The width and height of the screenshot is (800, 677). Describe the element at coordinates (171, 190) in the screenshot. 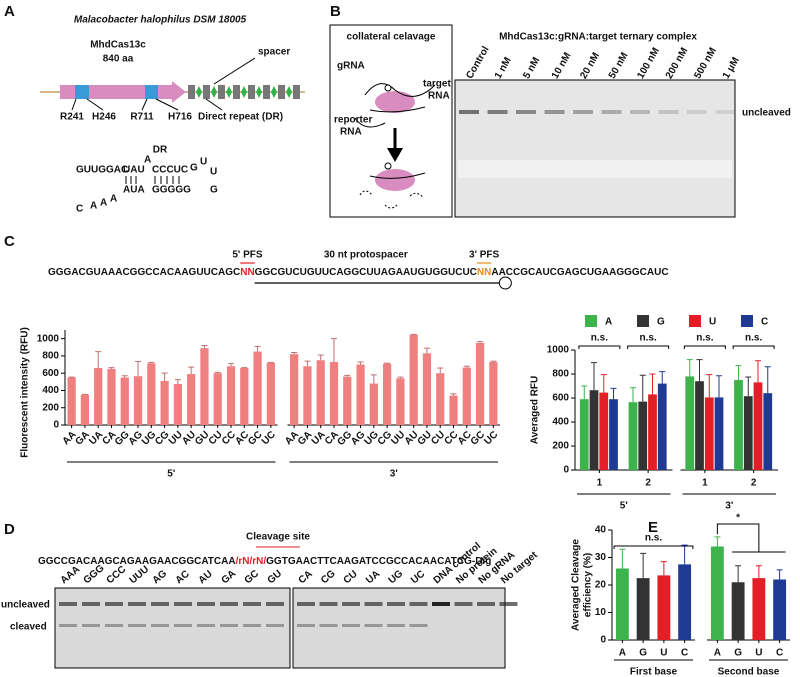

I see `dr-nucleotides: GGGGG` at that location.